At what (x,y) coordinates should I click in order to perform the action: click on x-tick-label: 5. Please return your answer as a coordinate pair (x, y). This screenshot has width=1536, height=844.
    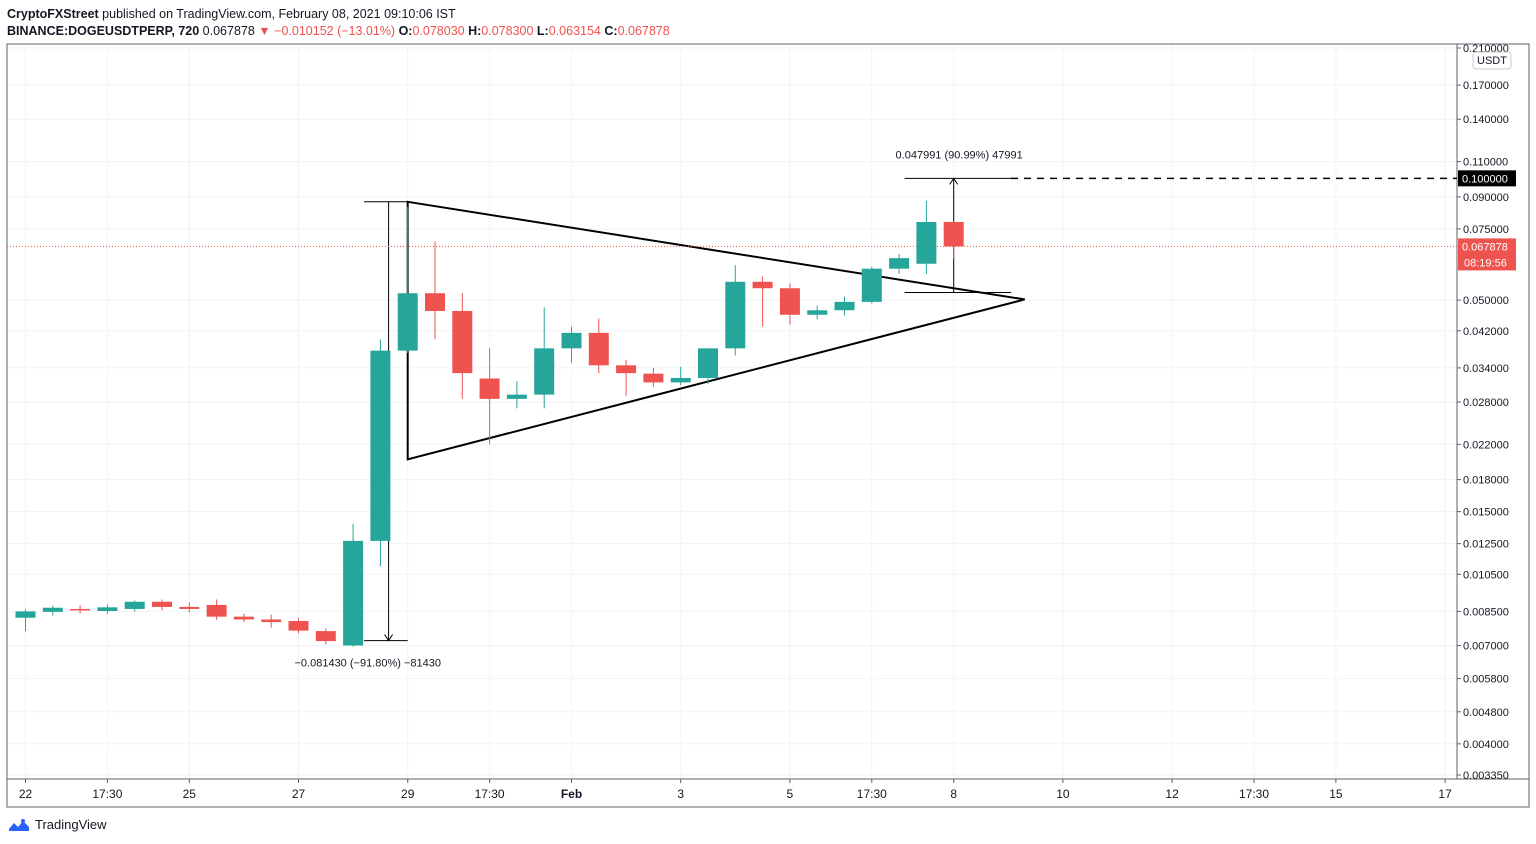
    Looking at the image, I should click on (790, 794).